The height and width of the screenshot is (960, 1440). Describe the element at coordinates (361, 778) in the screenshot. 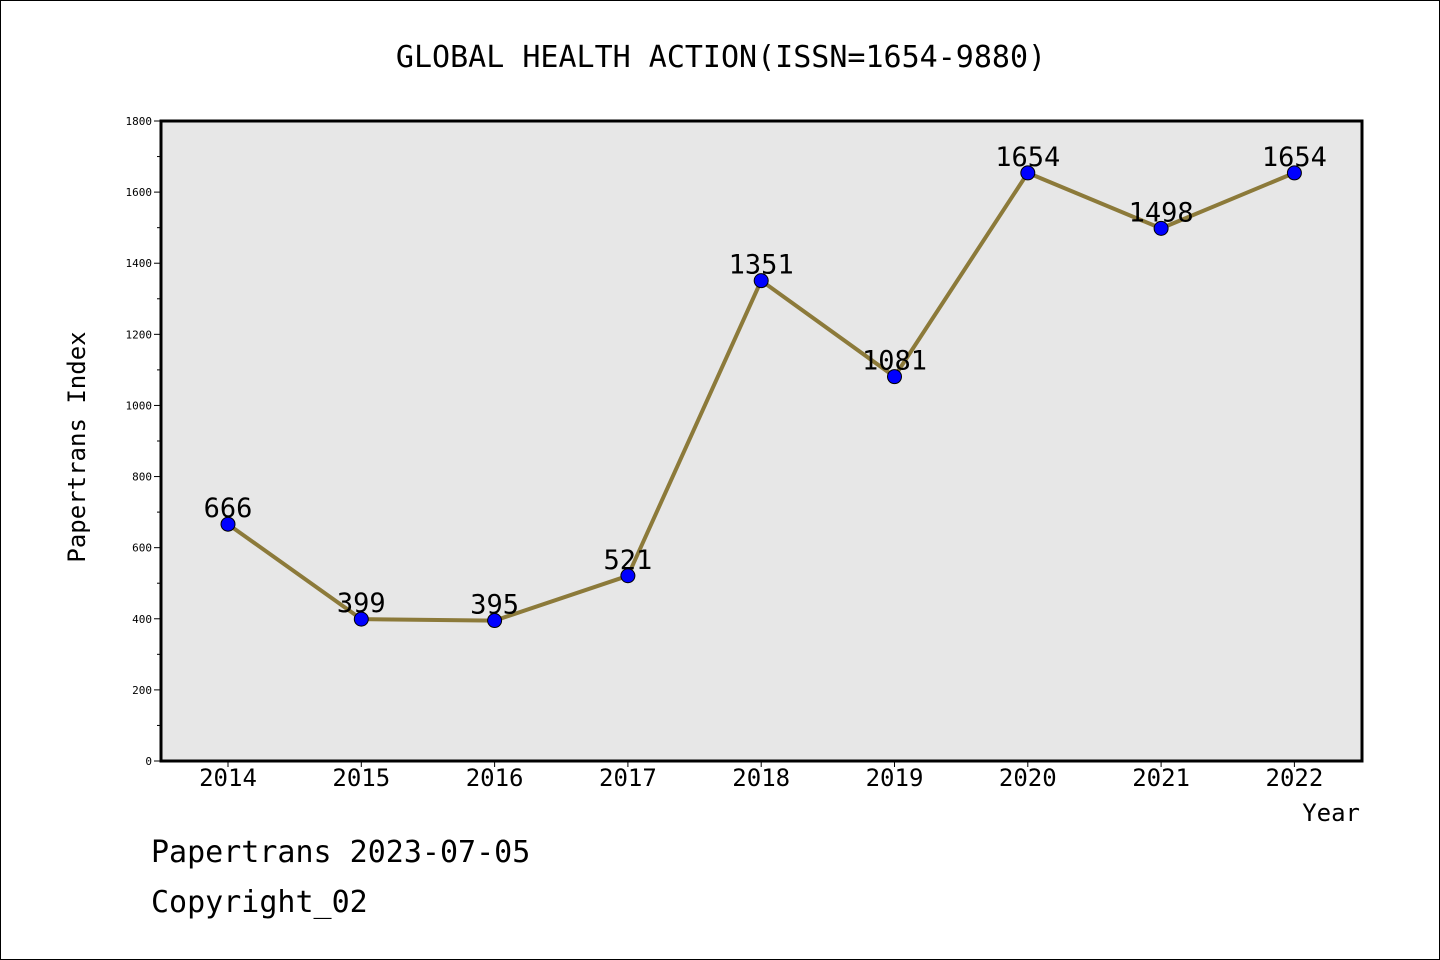

I see `x-tick-label: 2015` at that location.